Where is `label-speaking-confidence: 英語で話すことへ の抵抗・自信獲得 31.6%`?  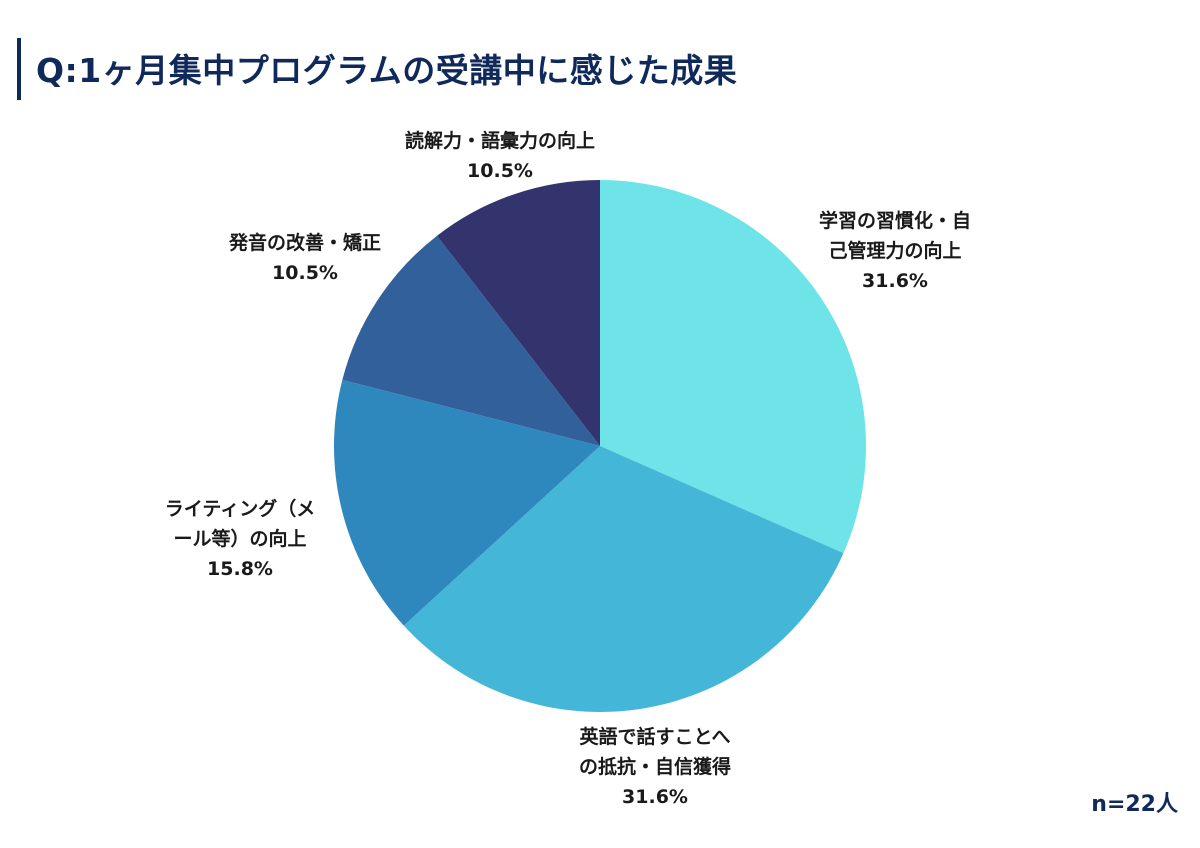
label-speaking-confidence: 英語で話すことへ の抵抗・自信獲得 31.6% is located at coordinates (654, 767).